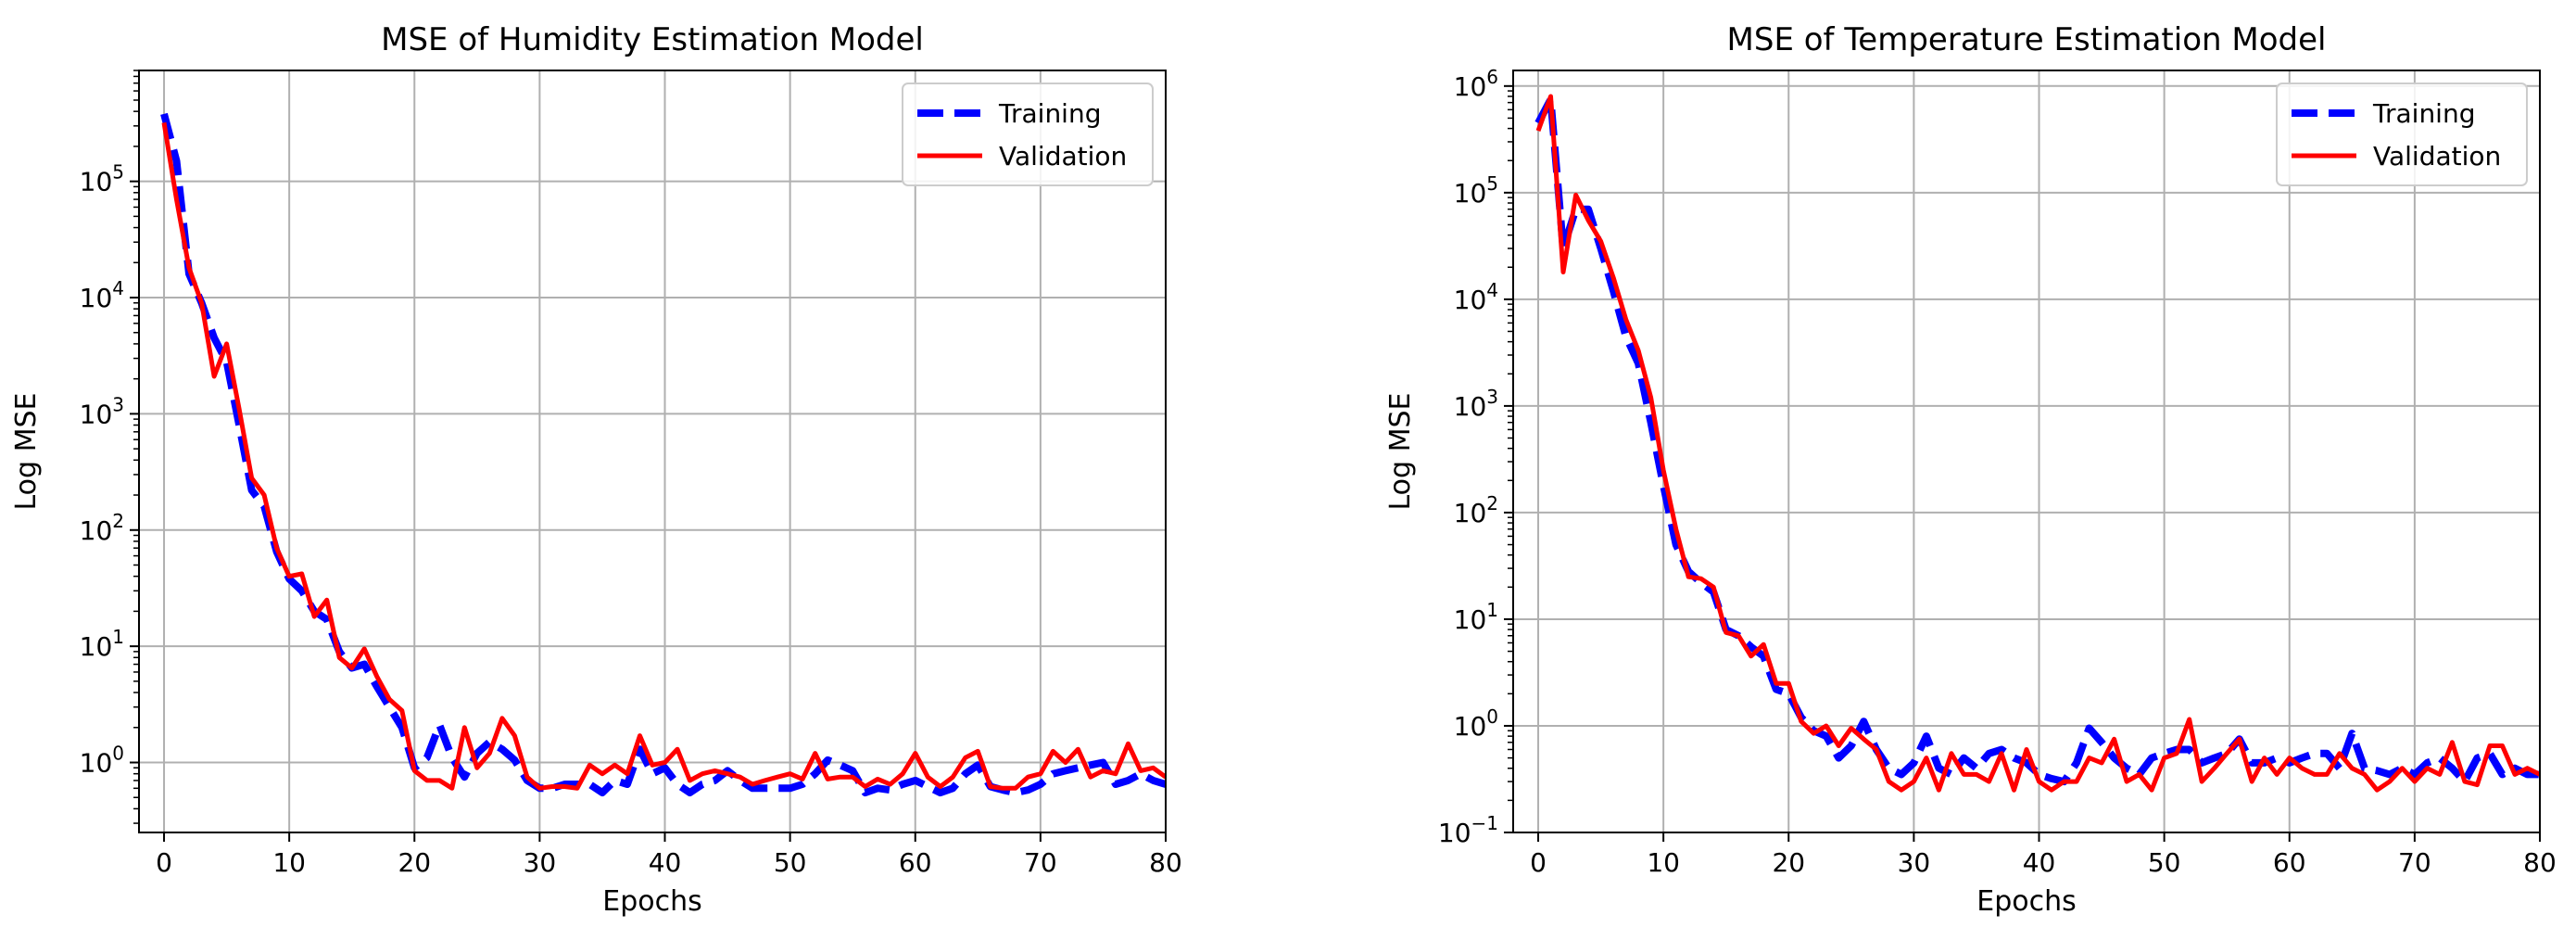  Describe the element at coordinates (653, 39) in the screenshot. I see `chart-title: MSE of Humidity Estimation Model` at that location.